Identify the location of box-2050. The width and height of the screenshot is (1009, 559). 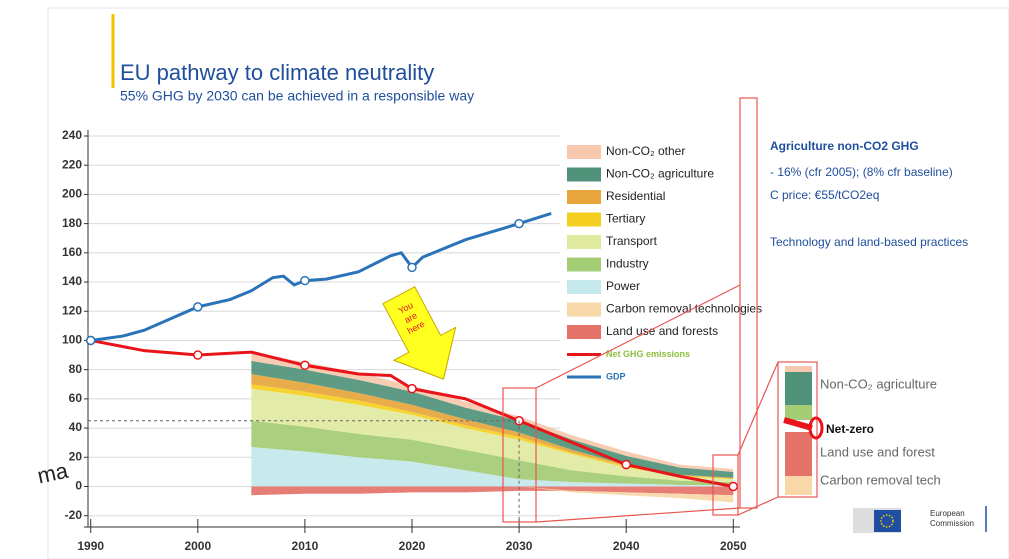
(725, 485).